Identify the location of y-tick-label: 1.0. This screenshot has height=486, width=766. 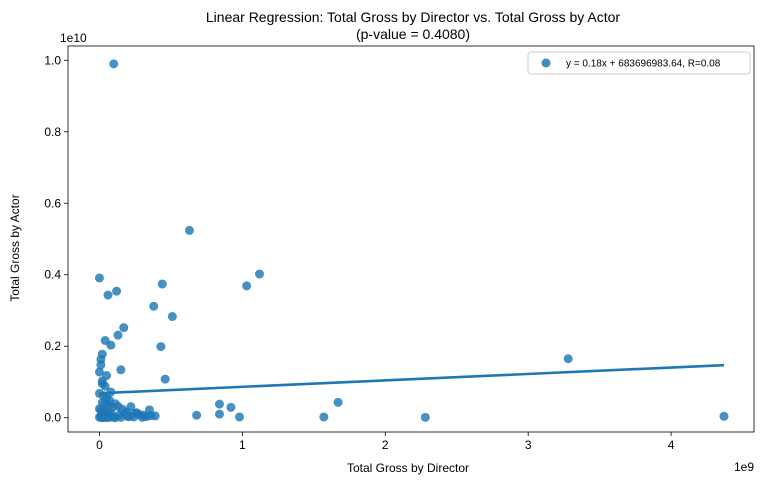
(52, 60).